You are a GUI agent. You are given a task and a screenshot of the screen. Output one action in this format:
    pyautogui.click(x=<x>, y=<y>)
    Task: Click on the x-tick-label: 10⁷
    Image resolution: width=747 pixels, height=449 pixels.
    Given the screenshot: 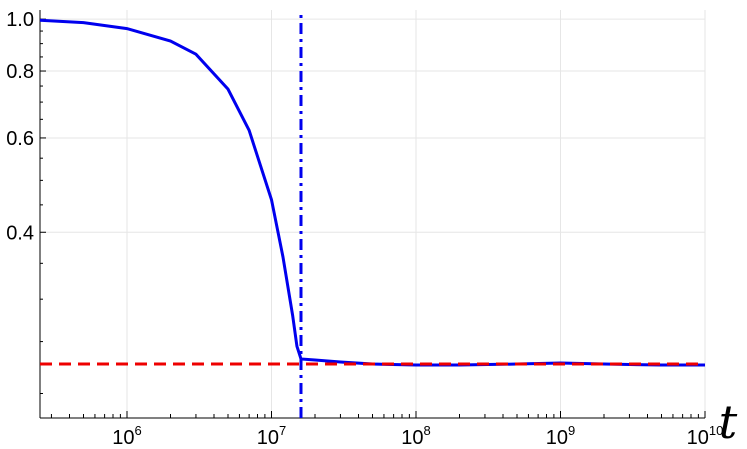 What is the action you would take?
    pyautogui.click(x=271, y=436)
    